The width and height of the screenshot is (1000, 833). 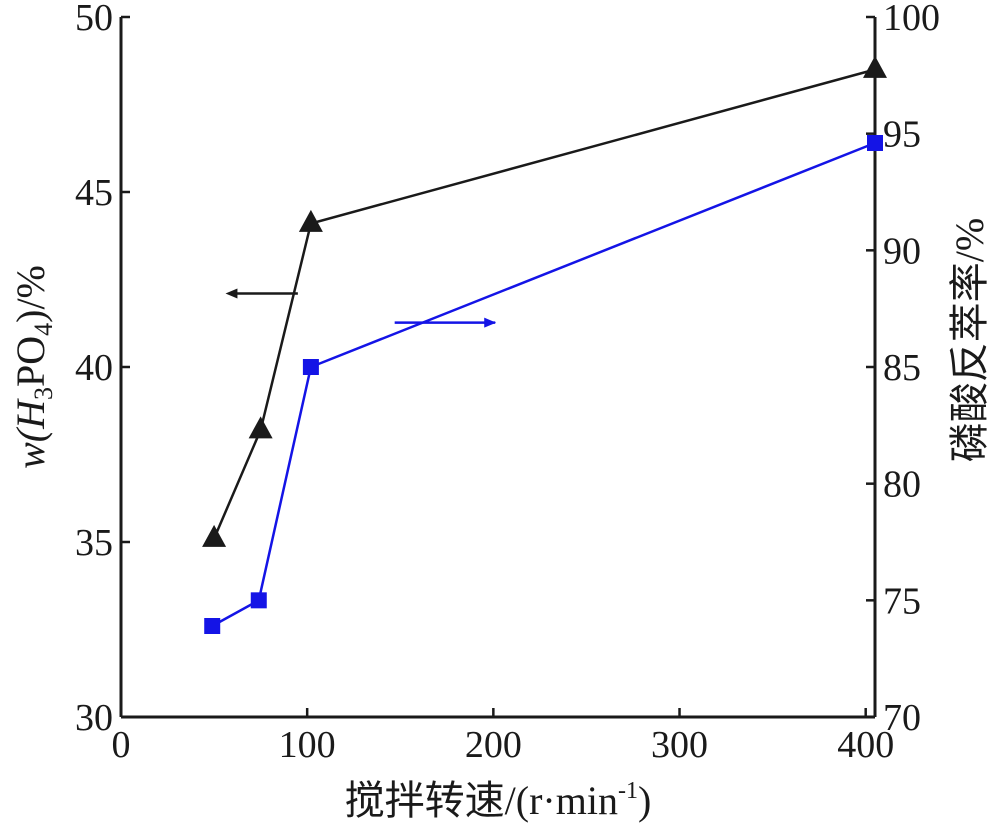 What do you see at coordinates (361, 308) in the screenshot?
I see `annotation-layer` at bounding box center [361, 308].